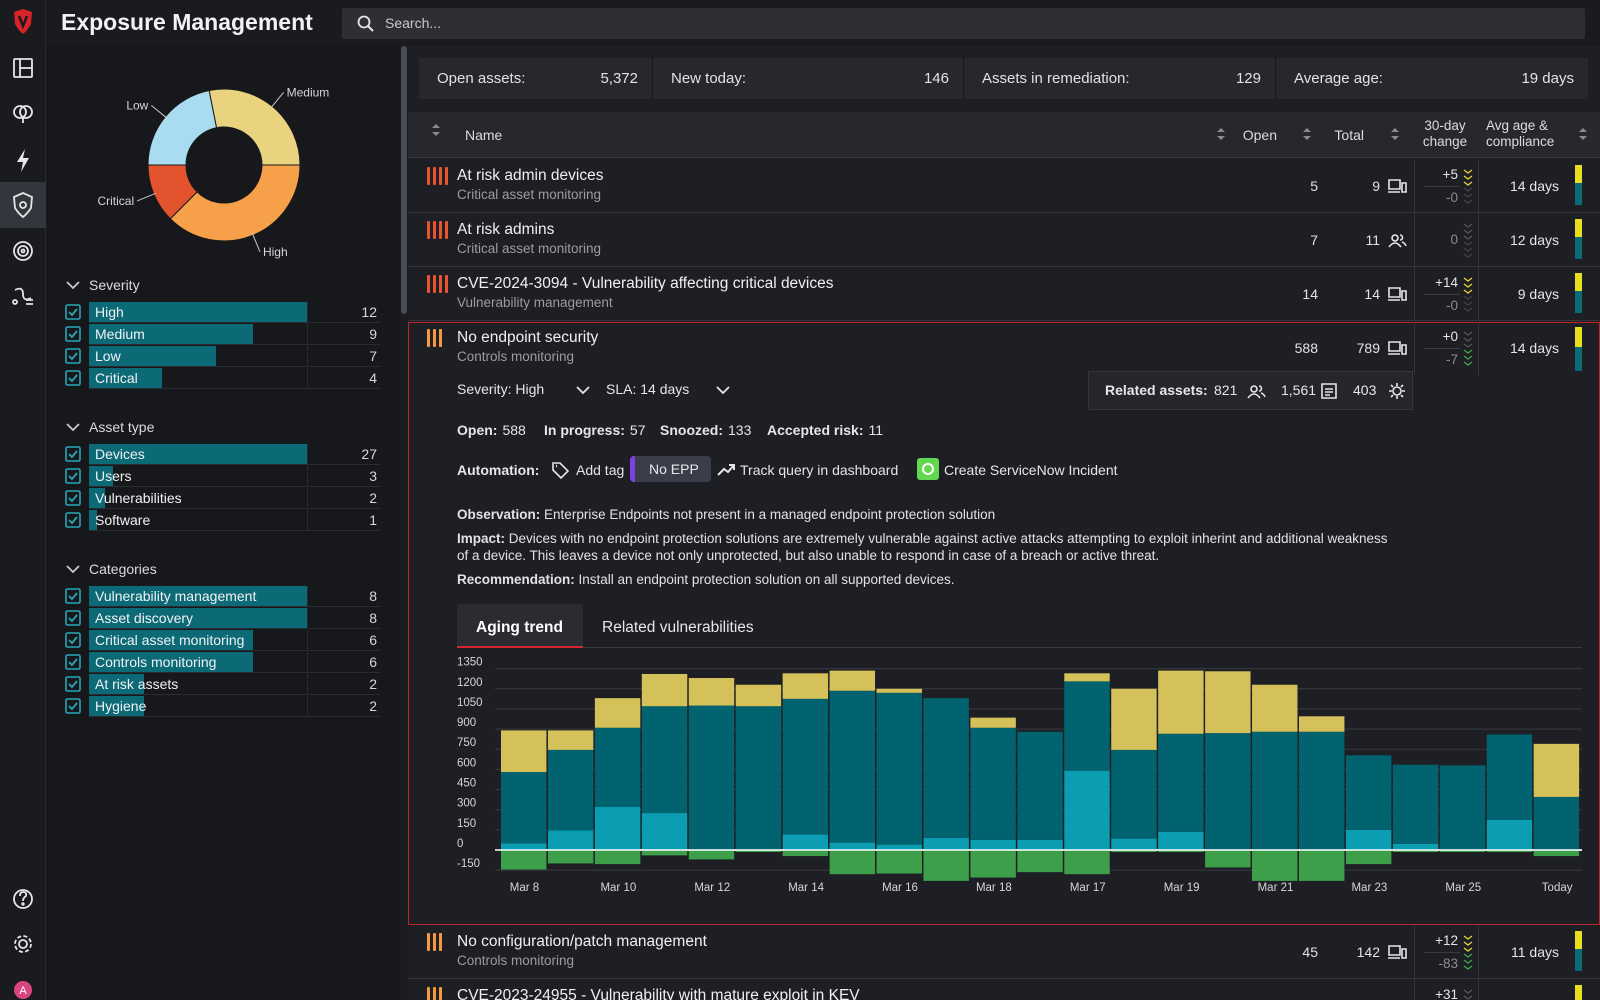 The image size is (1600, 1000). What do you see at coordinates (1535, 952) in the screenshot?
I see `row-avg-age: 11 days` at bounding box center [1535, 952].